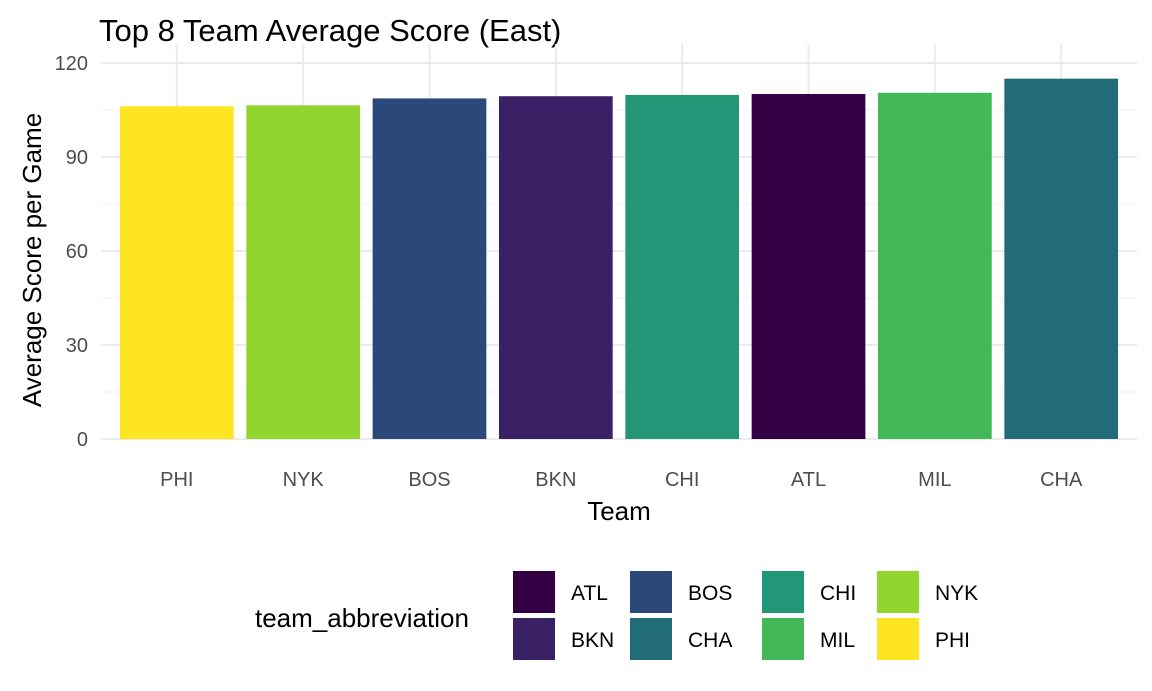 The height and width of the screenshot is (691, 1152). What do you see at coordinates (560, 592) in the screenshot?
I see `legend-item-atl: ATL` at bounding box center [560, 592].